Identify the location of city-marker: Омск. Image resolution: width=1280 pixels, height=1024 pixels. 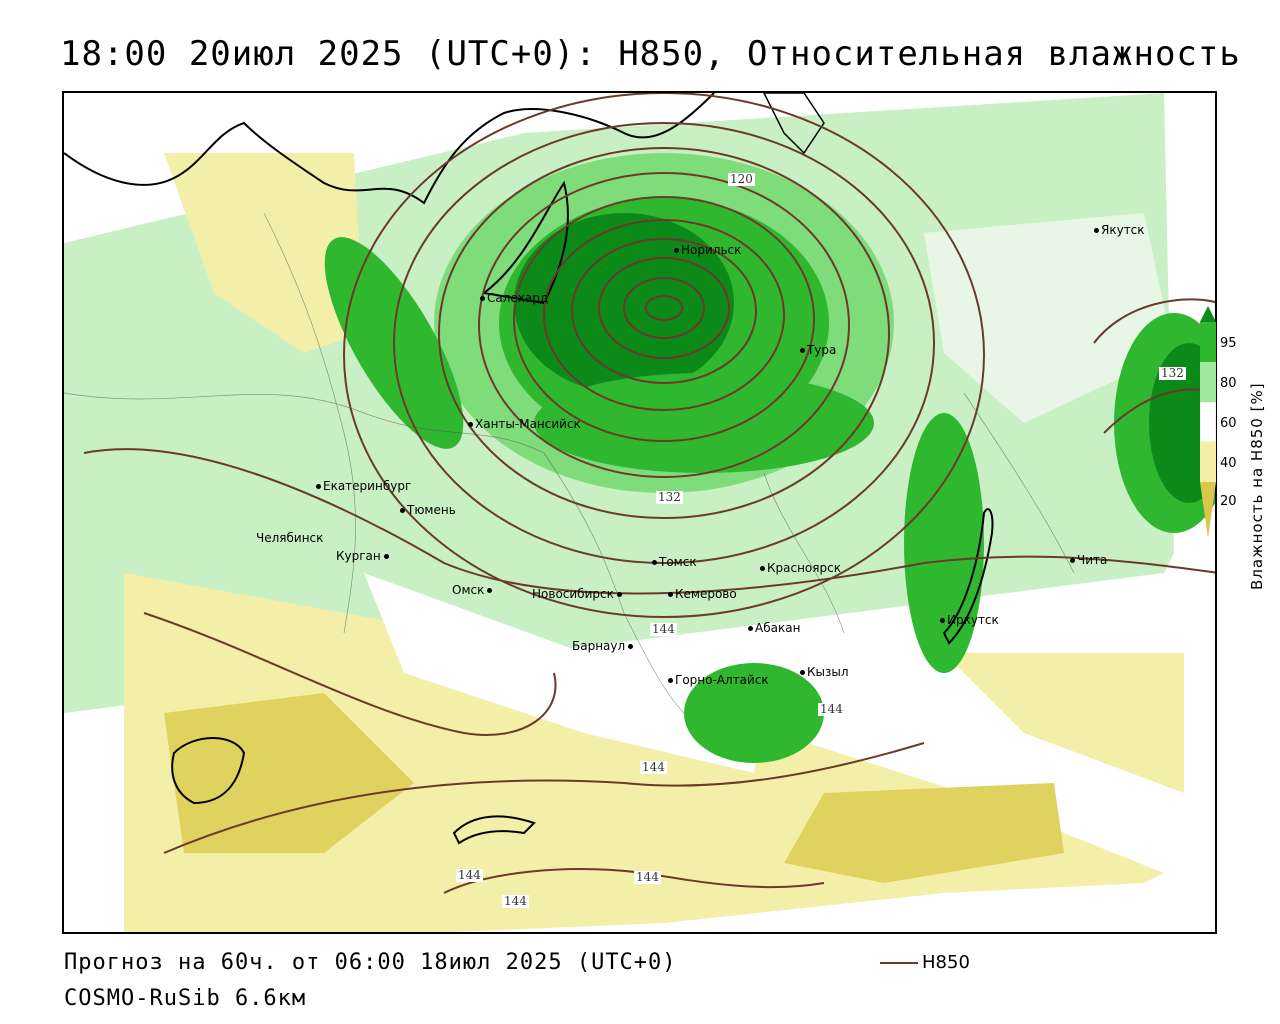
(473, 590).